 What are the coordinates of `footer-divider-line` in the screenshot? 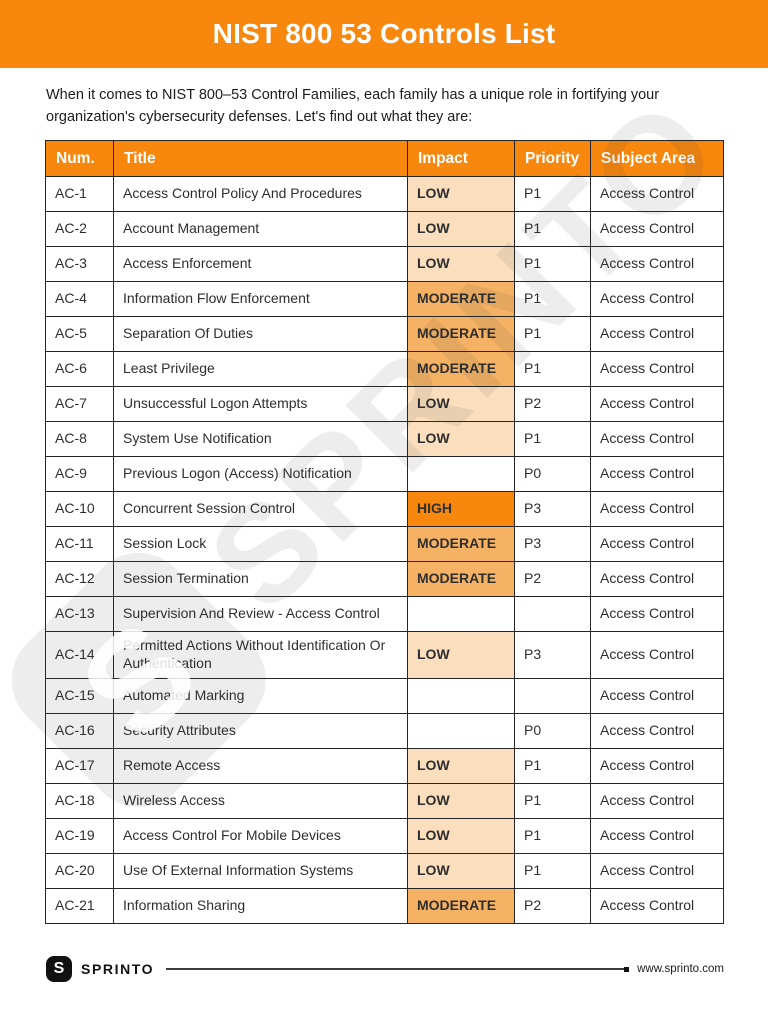 It's located at (395, 969).